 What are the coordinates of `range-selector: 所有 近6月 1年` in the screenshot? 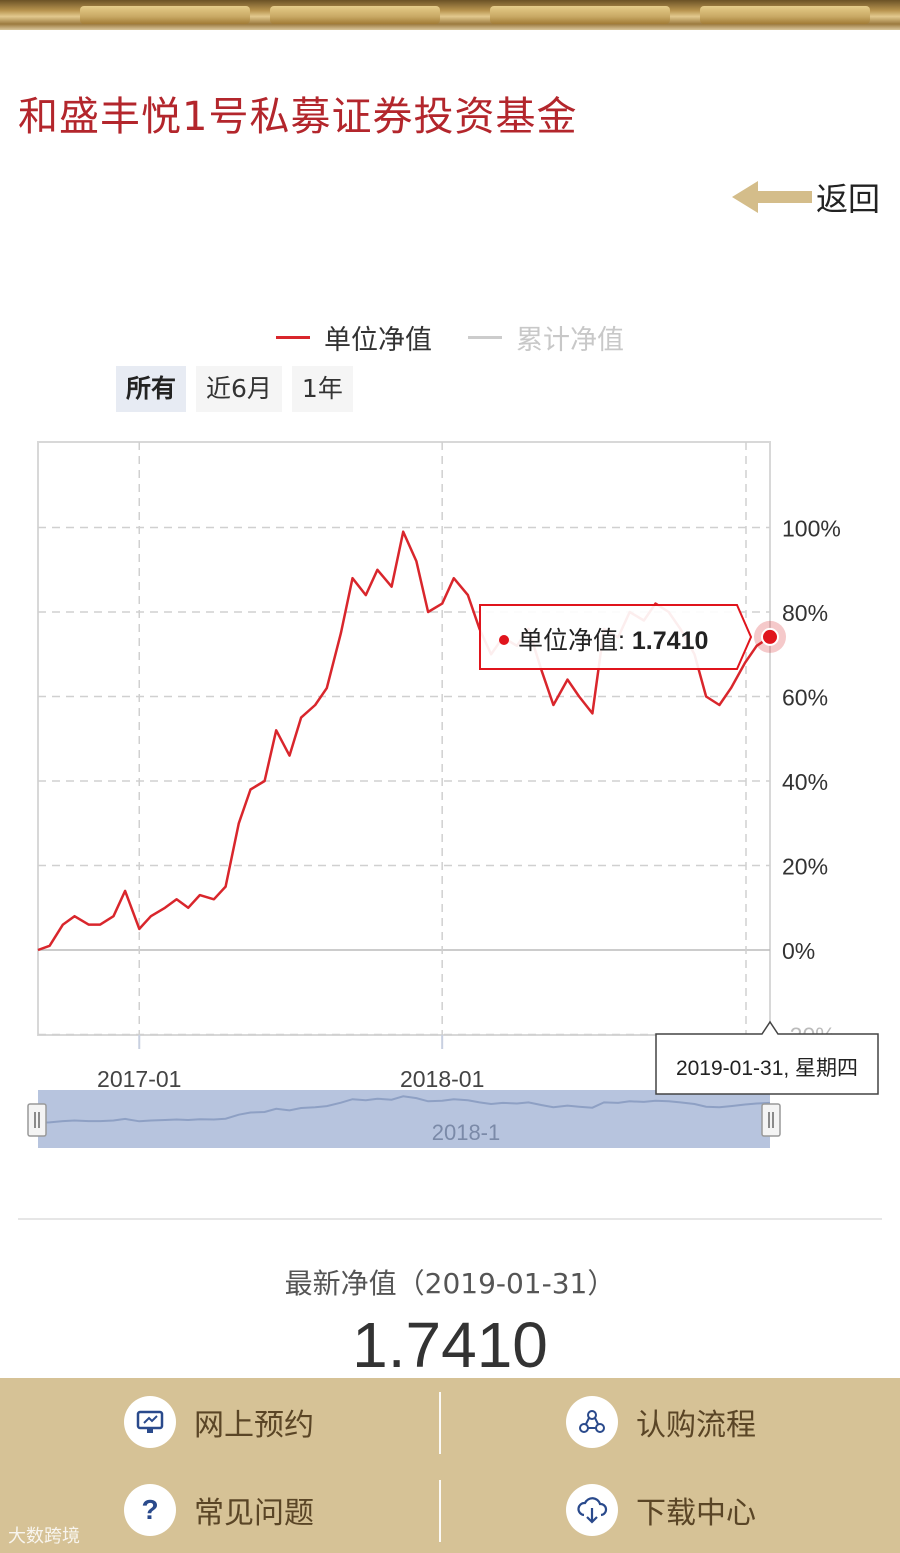 It's located at (234, 389).